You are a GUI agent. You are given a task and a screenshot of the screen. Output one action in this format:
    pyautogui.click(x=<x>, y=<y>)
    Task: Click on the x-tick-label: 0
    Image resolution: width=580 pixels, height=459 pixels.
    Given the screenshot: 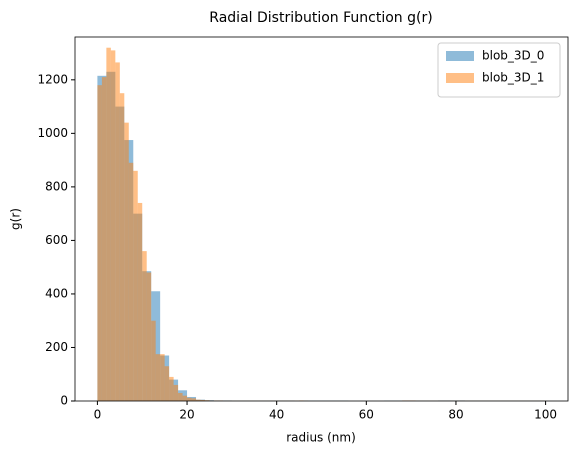 What is the action you would take?
    pyautogui.click(x=98, y=415)
    